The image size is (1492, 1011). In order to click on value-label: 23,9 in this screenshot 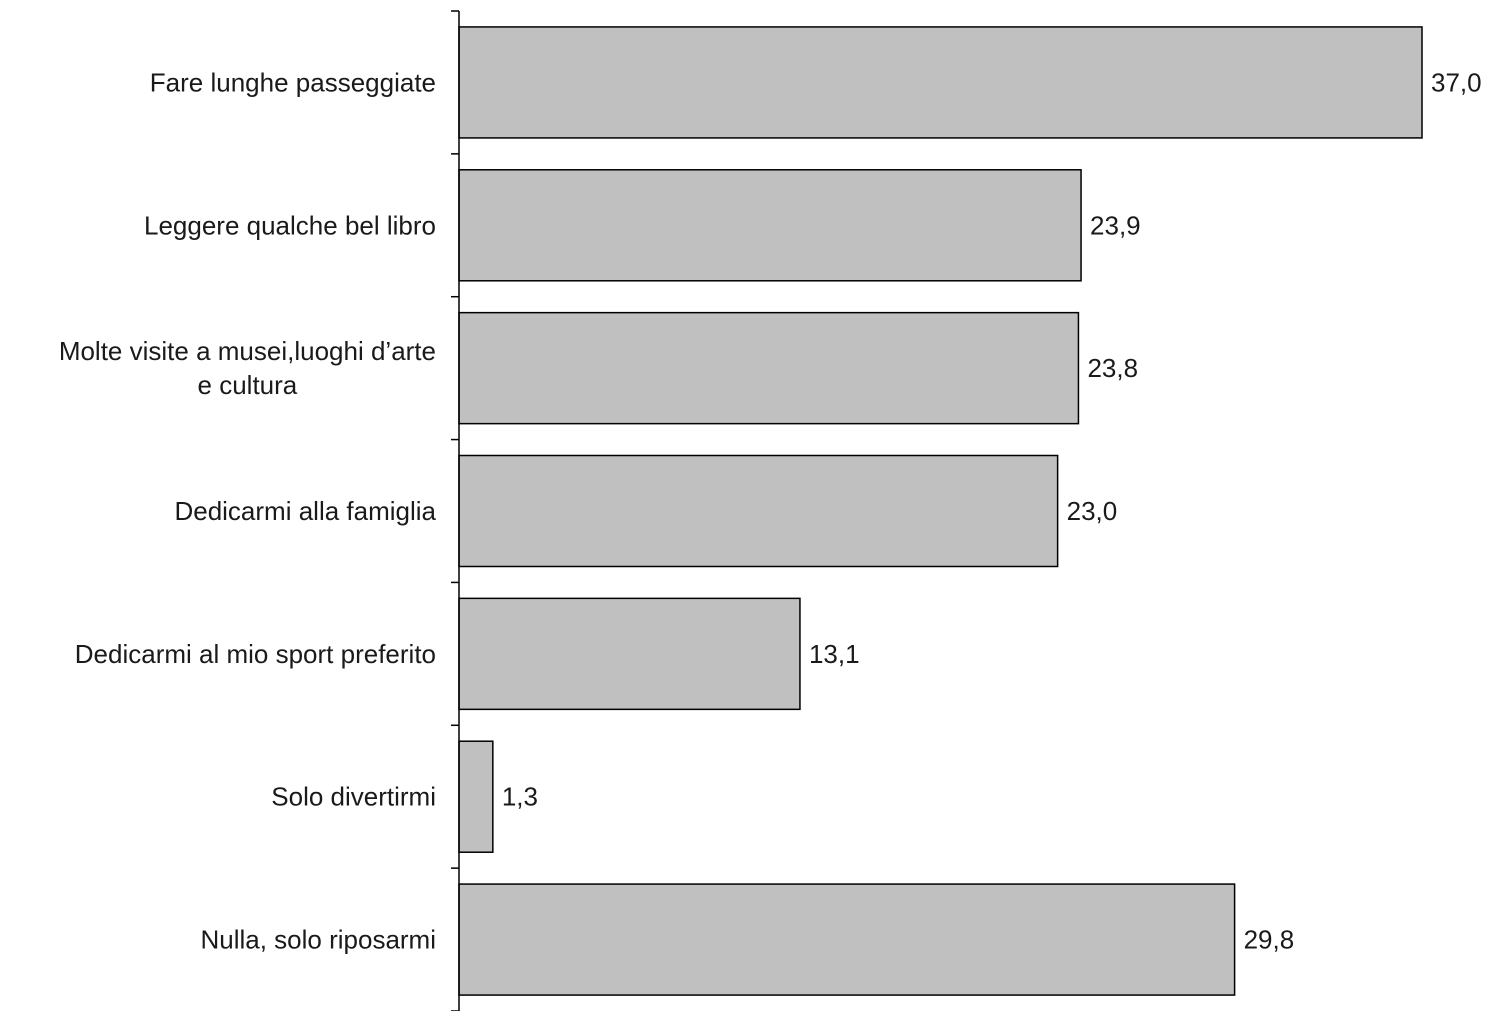, I will do `click(1115, 225)`.